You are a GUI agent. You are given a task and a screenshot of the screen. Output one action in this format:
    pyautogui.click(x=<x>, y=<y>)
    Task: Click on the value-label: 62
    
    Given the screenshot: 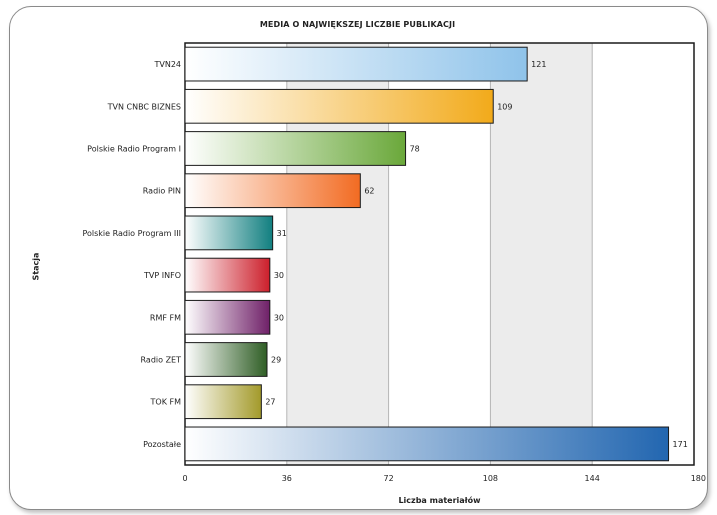 What is the action you would take?
    pyautogui.click(x=369, y=191)
    